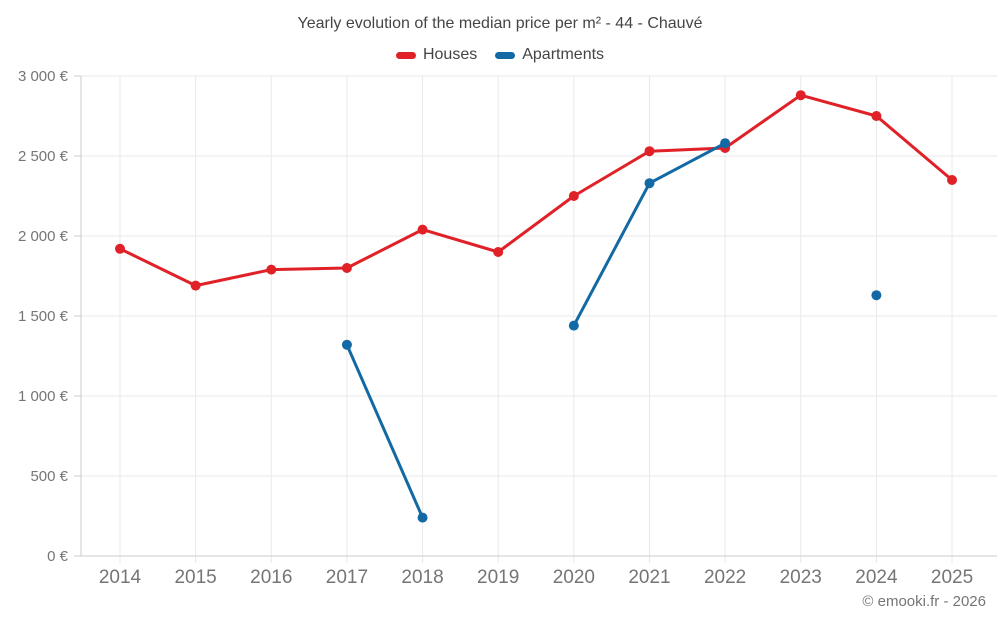  What do you see at coordinates (43, 316) in the screenshot?
I see `y-axis-label: 1 500 €` at bounding box center [43, 316].